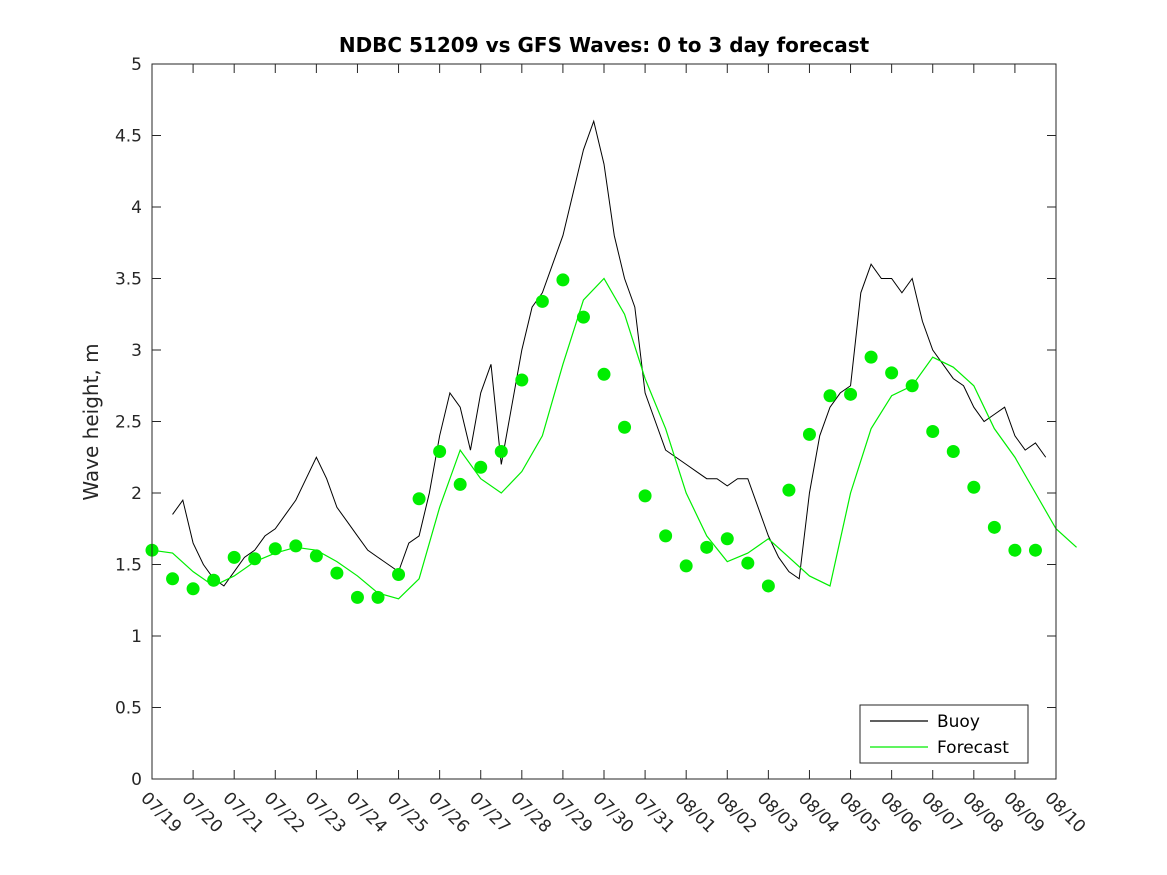  I want to click on y-tick-label: 3.5, so click(128, 280).